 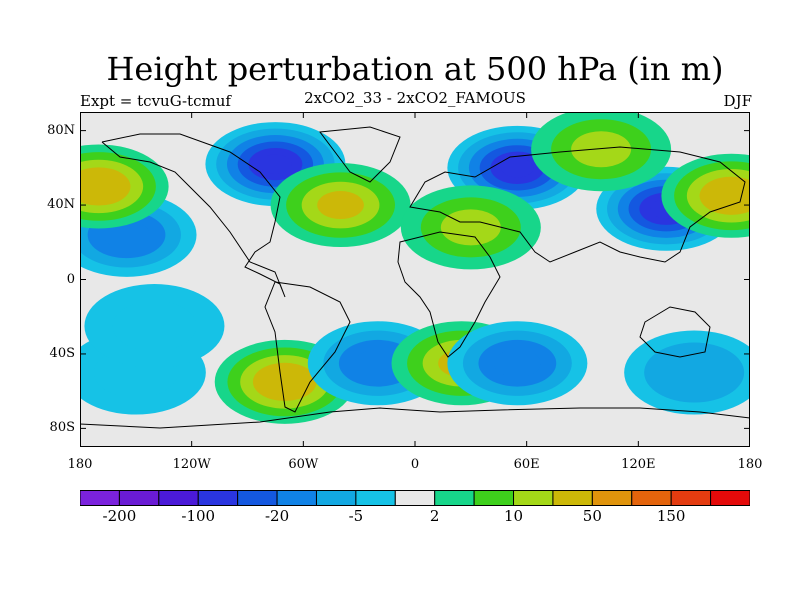 I want to click on australia-outline, so click(x=675, y=332).